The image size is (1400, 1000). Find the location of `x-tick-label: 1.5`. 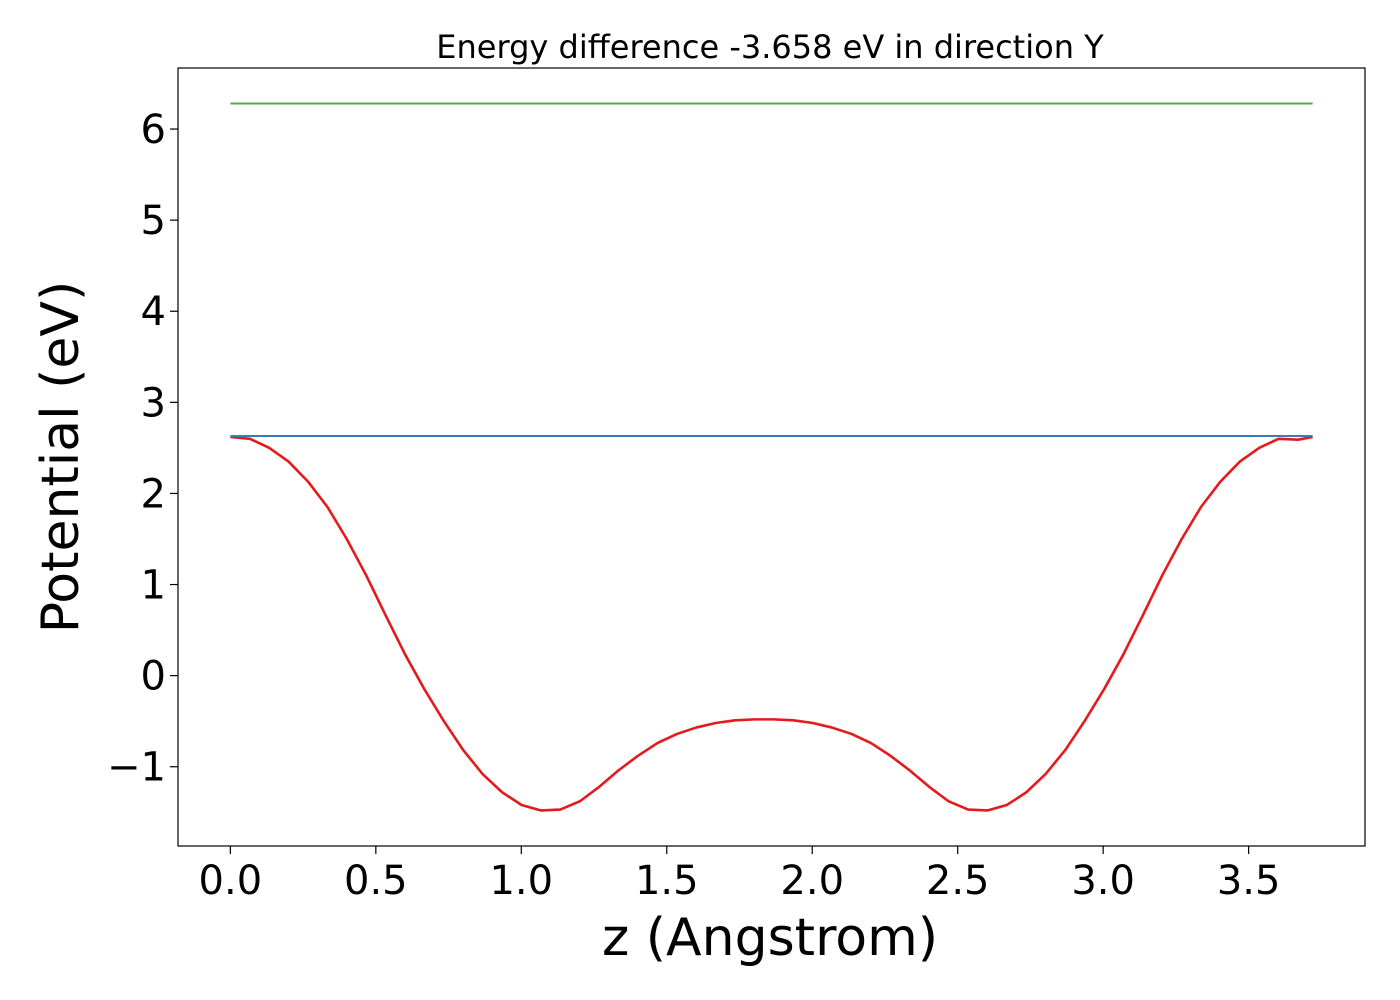

x-tick-label: 1.5 is located at coordinates (667, 881).